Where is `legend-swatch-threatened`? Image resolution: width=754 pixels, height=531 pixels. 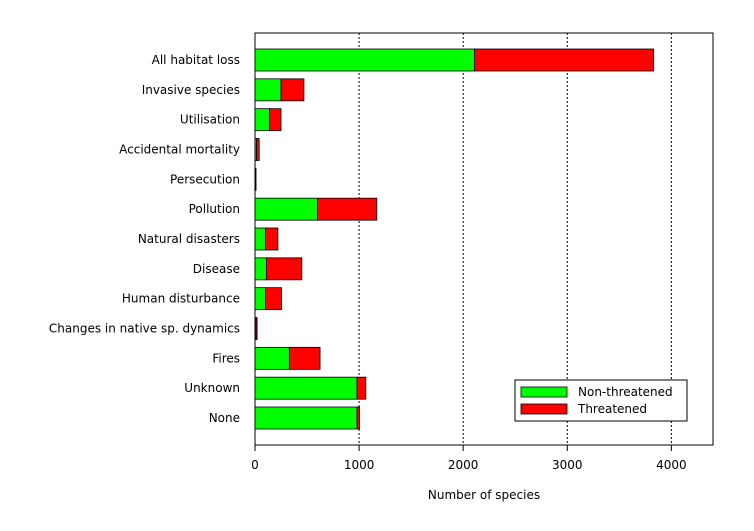
legend-swatch-threatened is located at coordinates (544, 409).